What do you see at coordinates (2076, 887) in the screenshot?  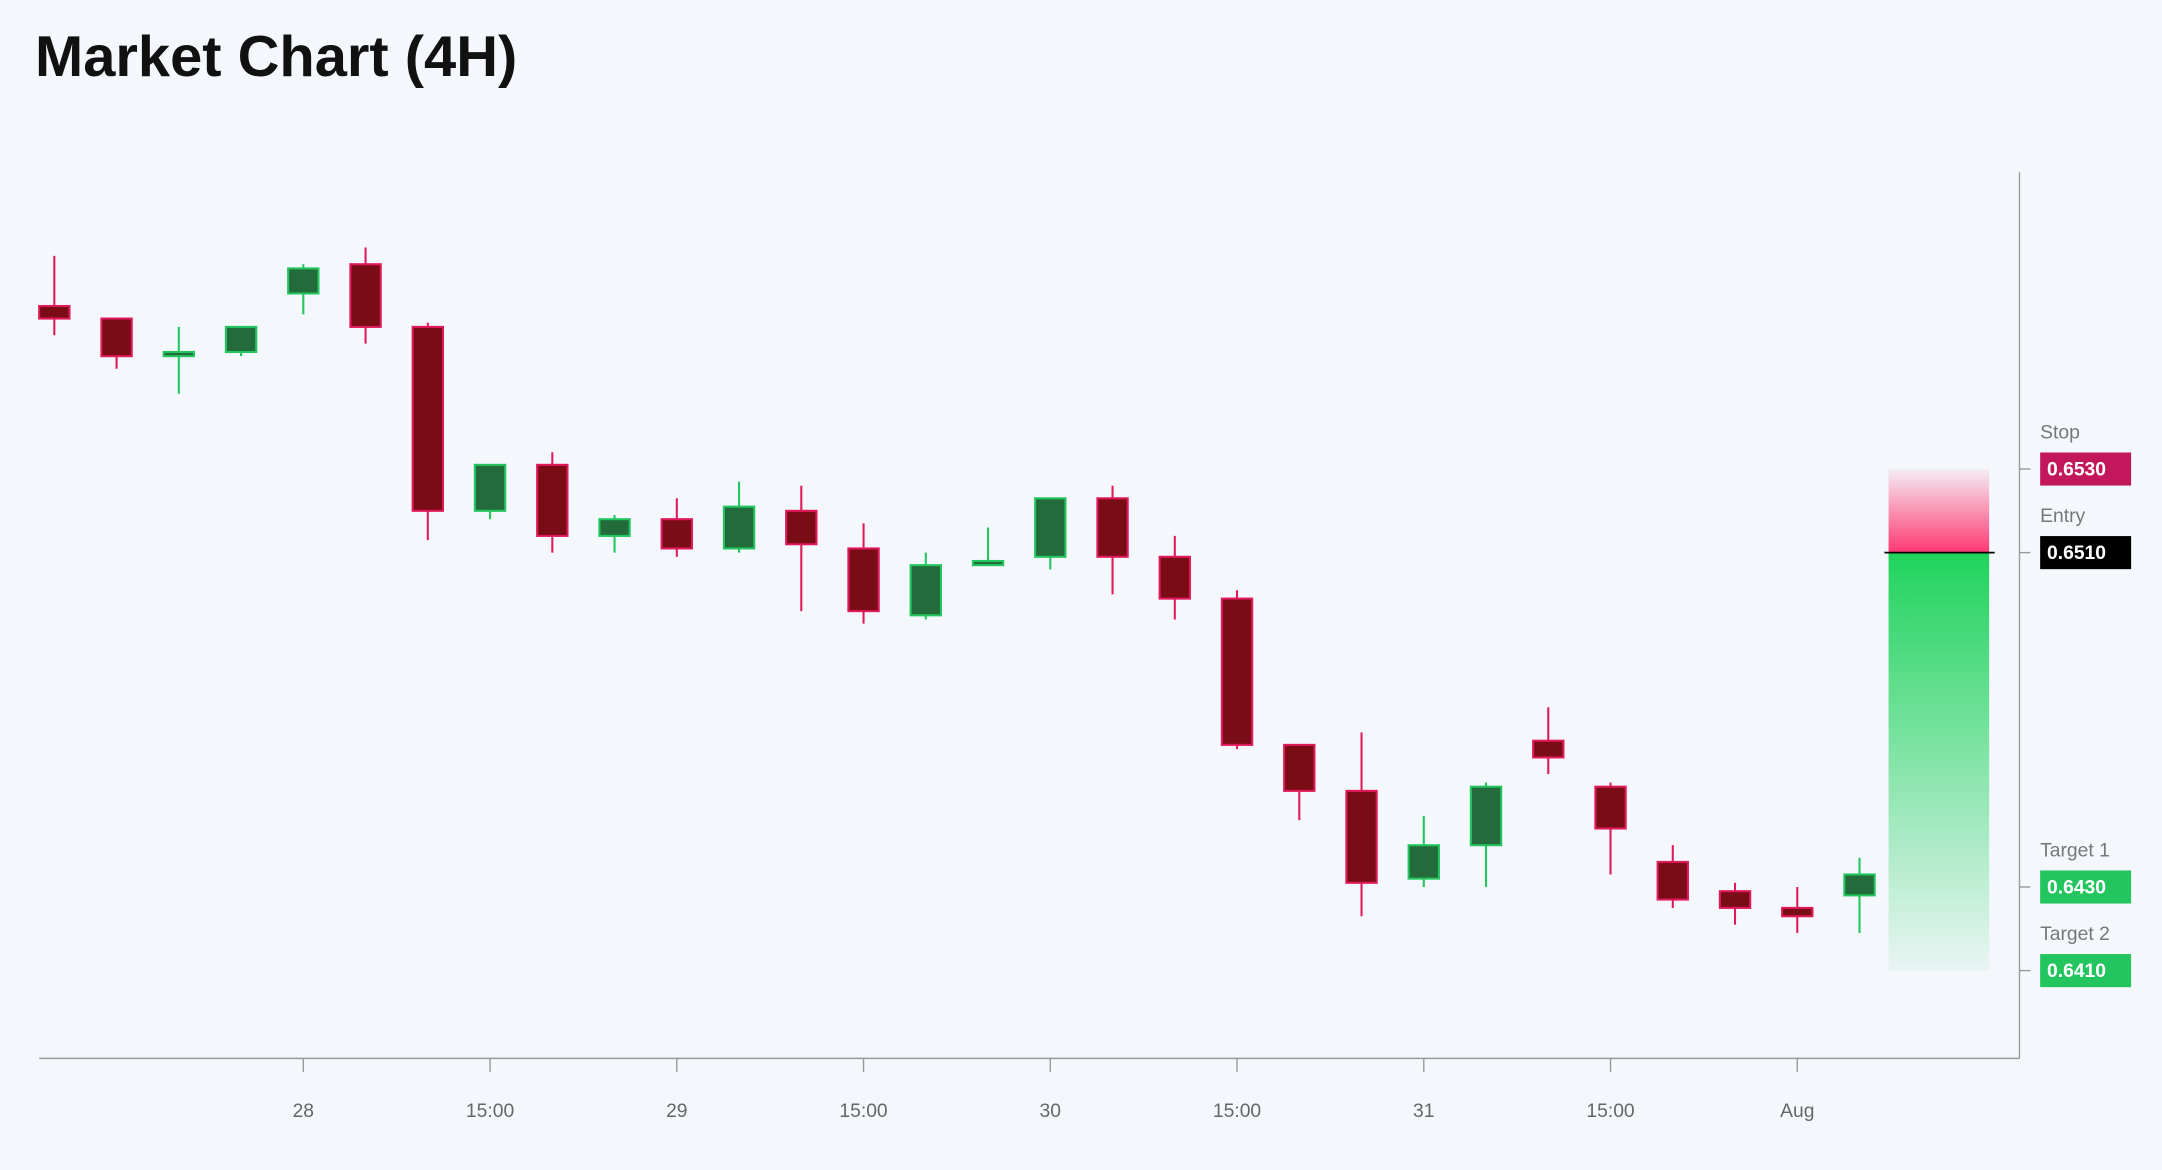 I see `level-value: 0.6430` at bounding box center [2076, 887].